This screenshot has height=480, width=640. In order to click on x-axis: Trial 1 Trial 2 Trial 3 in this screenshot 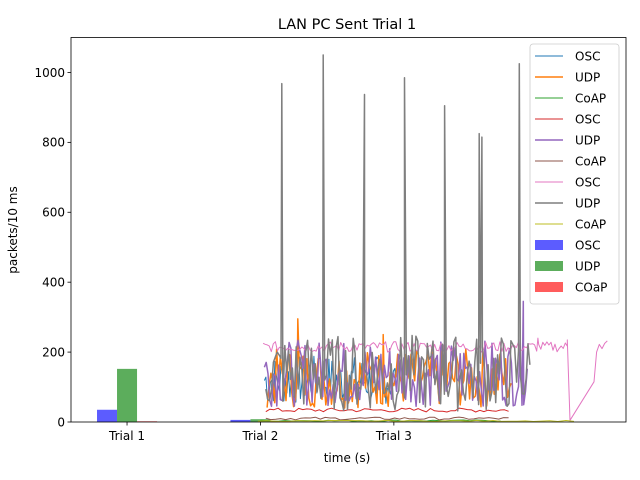, I will do `click(260, 432)`.